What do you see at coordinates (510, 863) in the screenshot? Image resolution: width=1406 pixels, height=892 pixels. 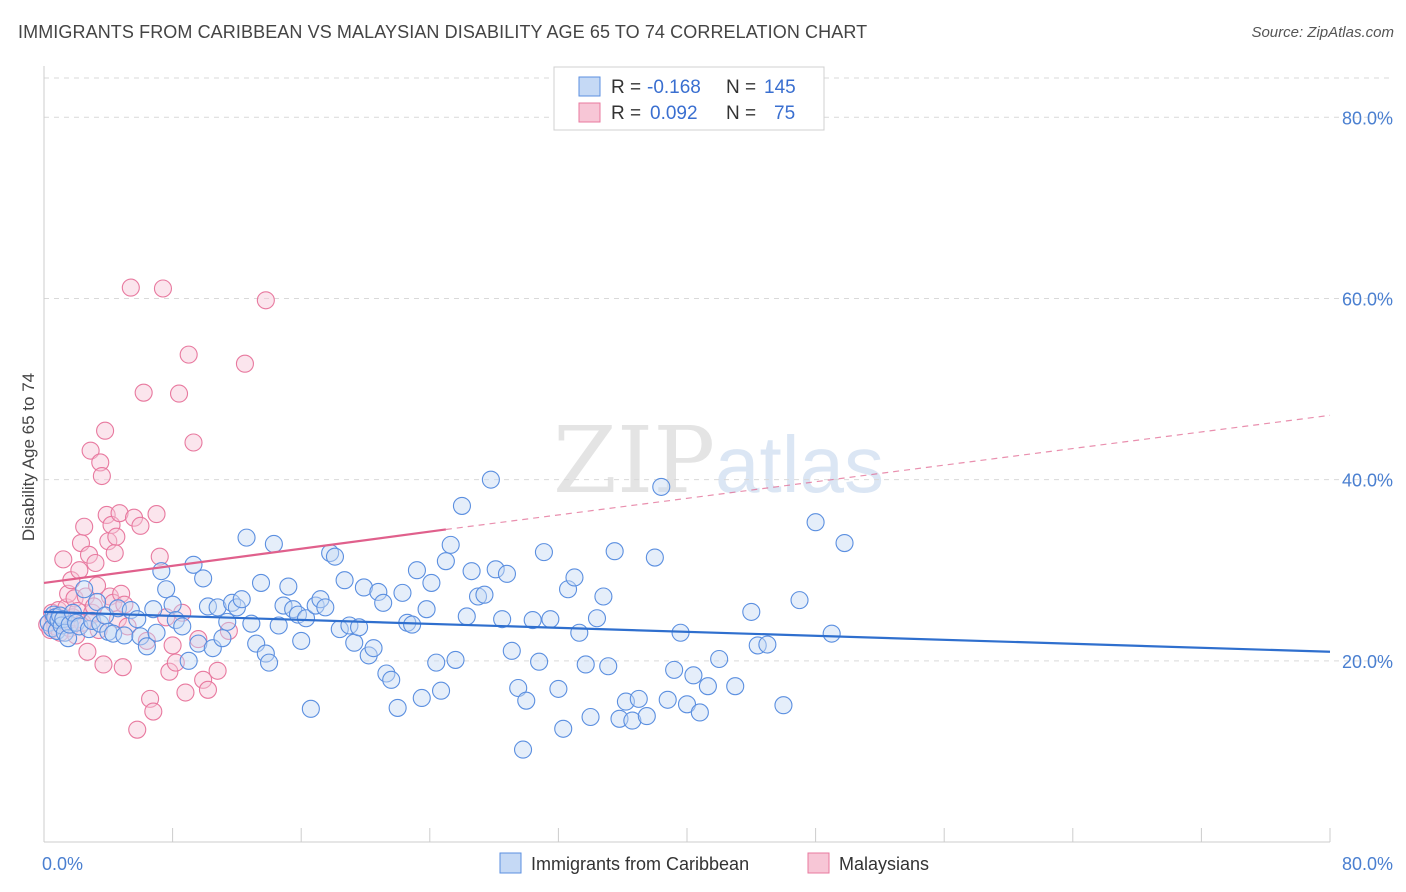 I see `bottom-legend-swatch-blue` at bounding box center [510, 863].